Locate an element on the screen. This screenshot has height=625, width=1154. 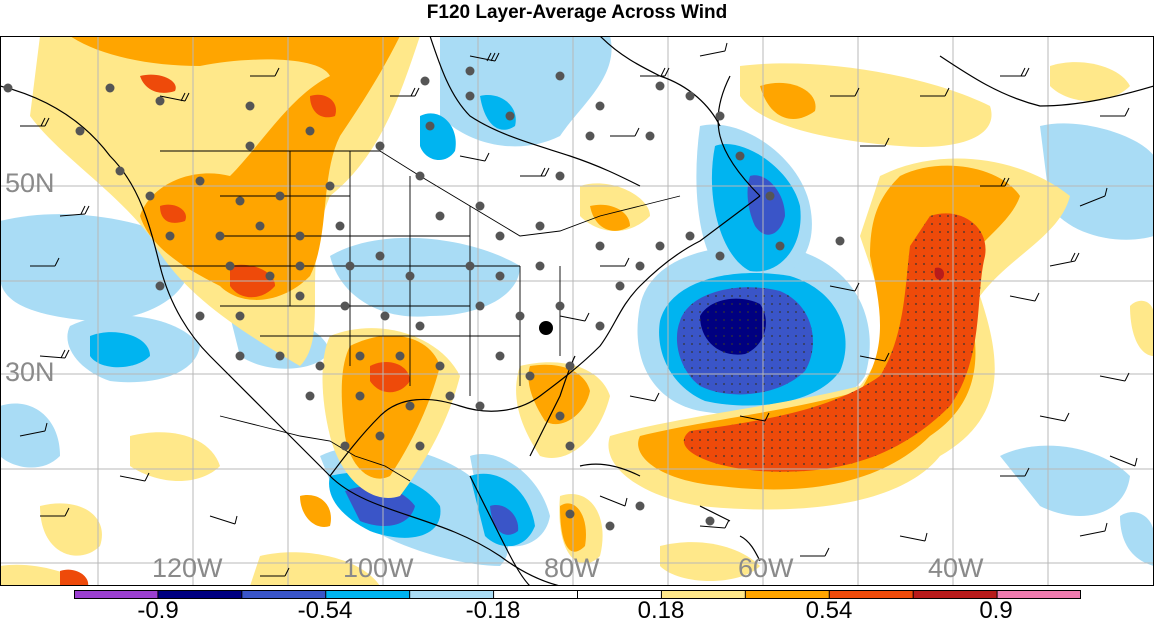
lon-label-40w: 40W is located at coordinates (956, 568).